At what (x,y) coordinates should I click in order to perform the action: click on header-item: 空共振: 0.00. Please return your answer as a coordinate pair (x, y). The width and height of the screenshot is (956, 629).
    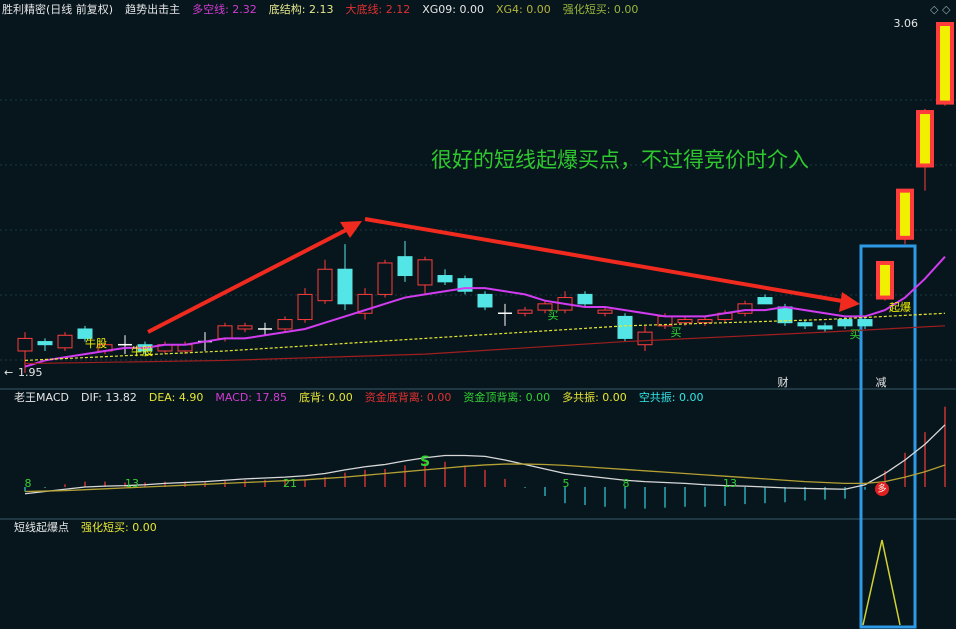
    Looking at the image, I should click on (671, 397).